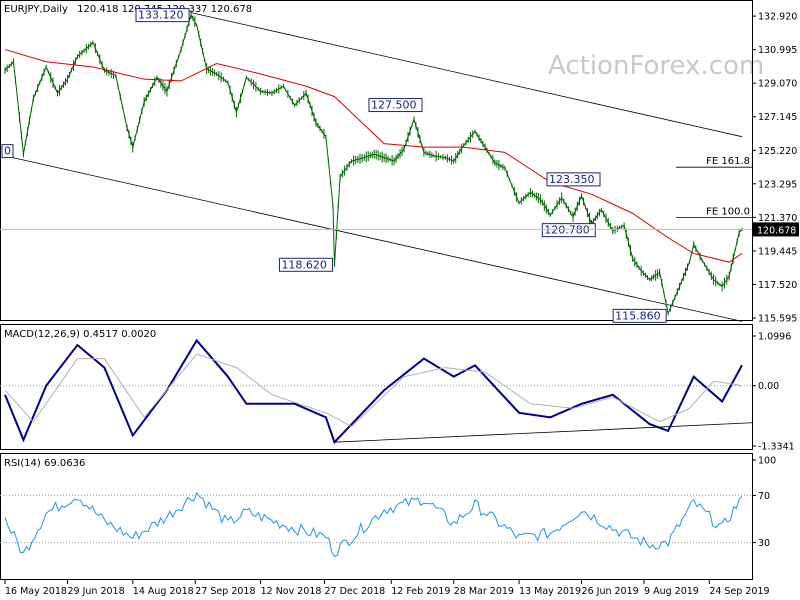 The image size is (800, 600). Describe the element at coordinates (484, 591) in the screenshot. I see `x-tick-label: 28 Mar 2019` at that location.